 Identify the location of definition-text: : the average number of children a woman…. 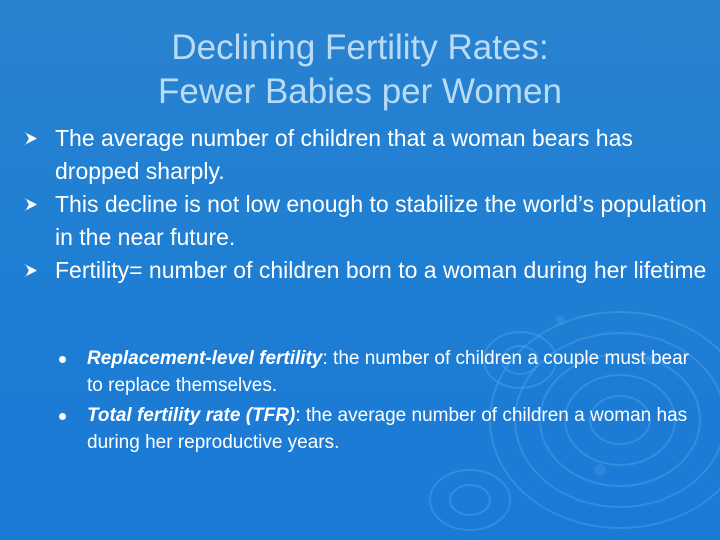
(387, 429).